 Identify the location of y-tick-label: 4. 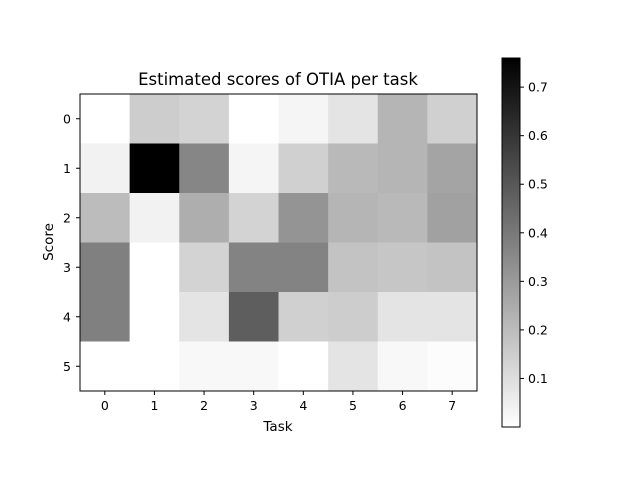
(67, 316).